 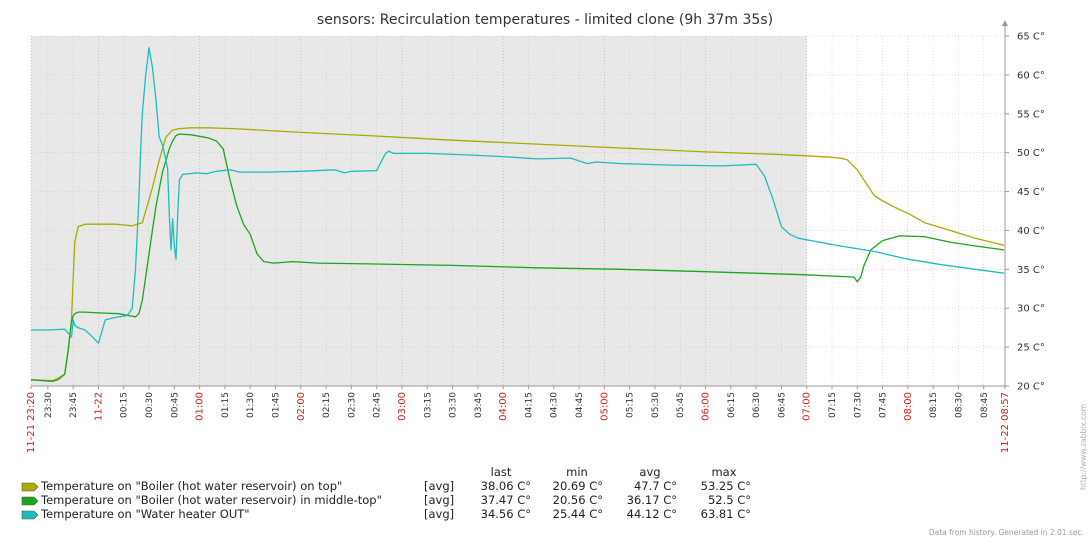 What do you see at coordinates (200, 406) in the screenshot?
I see `x-tick-label: 01:00` at bounding box center [200, 406].